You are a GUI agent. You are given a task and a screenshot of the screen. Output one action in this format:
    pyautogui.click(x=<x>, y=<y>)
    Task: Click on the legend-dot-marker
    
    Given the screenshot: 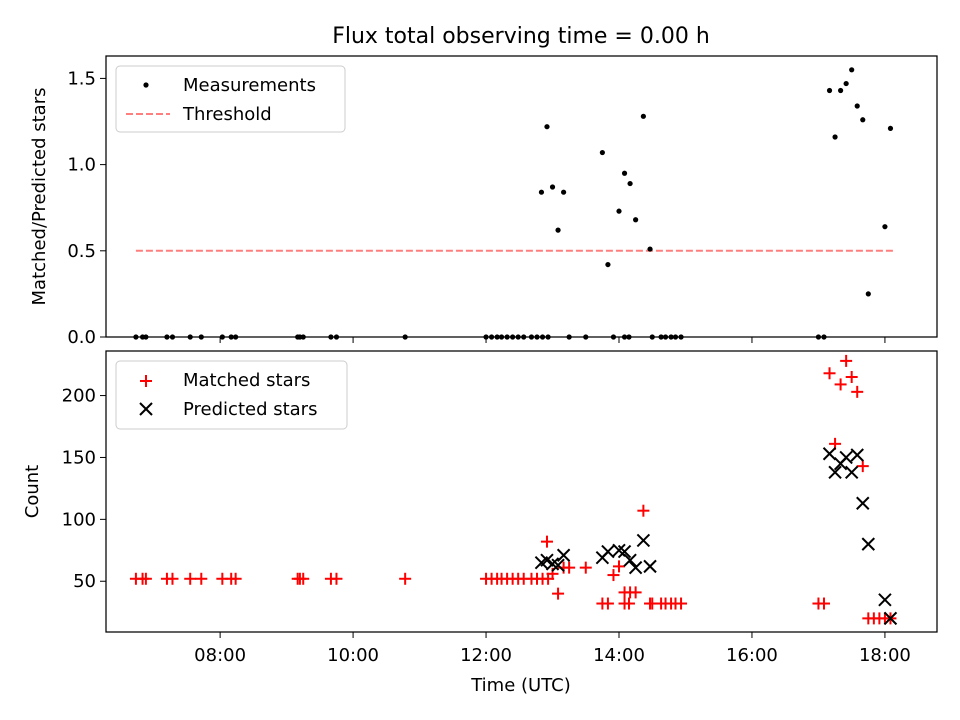 What is the action you would take?
    pyautogui.click(x=146, y=85)
    